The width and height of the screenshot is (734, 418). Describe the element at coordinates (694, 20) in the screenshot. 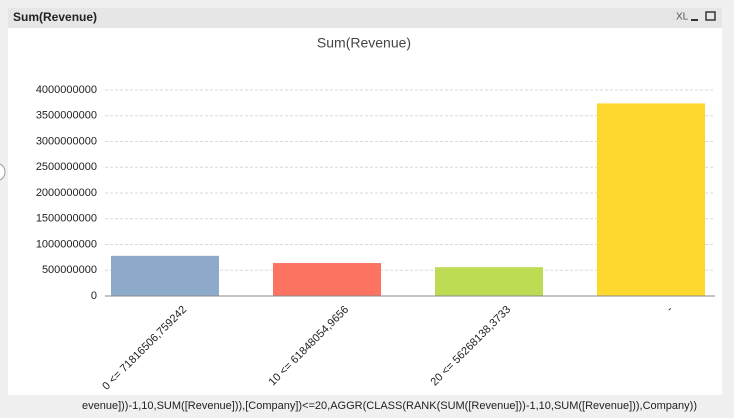

I see `minimize-button` at that location.